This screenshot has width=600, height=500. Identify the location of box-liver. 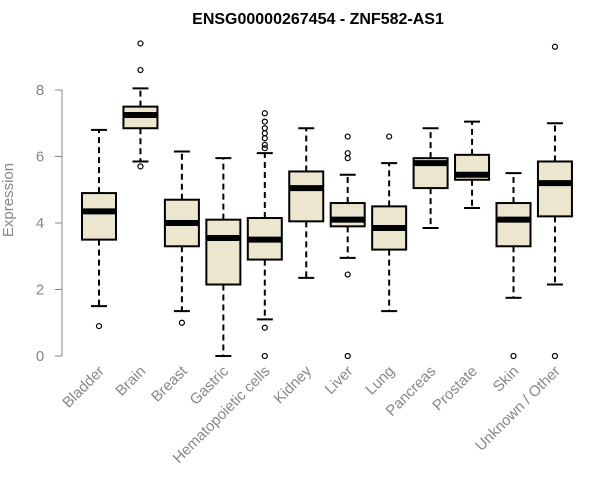
(347, 246).